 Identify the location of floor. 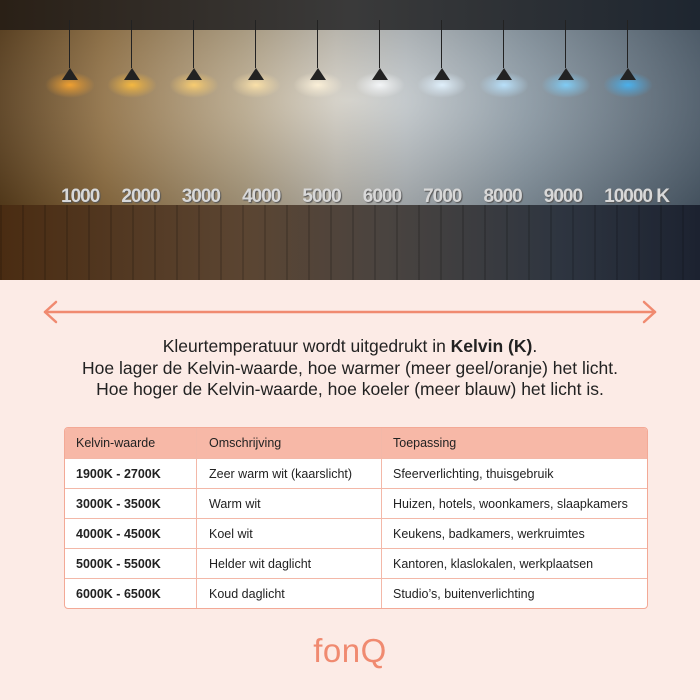
(350, 242).